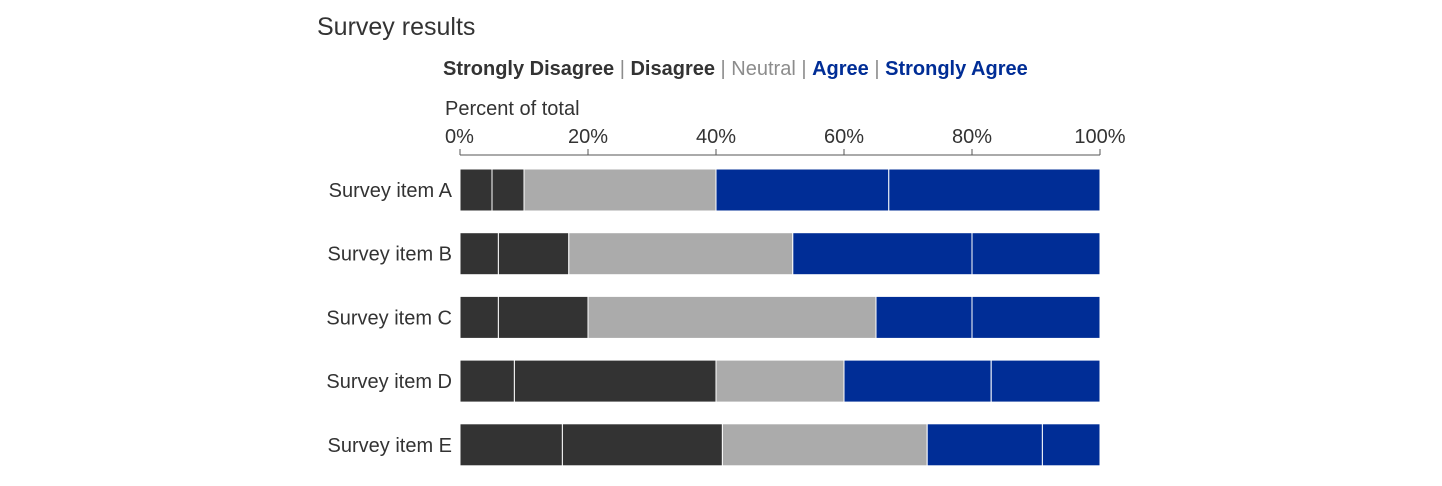  I want to click on x-tick-label: 60%, so click(844, 137).